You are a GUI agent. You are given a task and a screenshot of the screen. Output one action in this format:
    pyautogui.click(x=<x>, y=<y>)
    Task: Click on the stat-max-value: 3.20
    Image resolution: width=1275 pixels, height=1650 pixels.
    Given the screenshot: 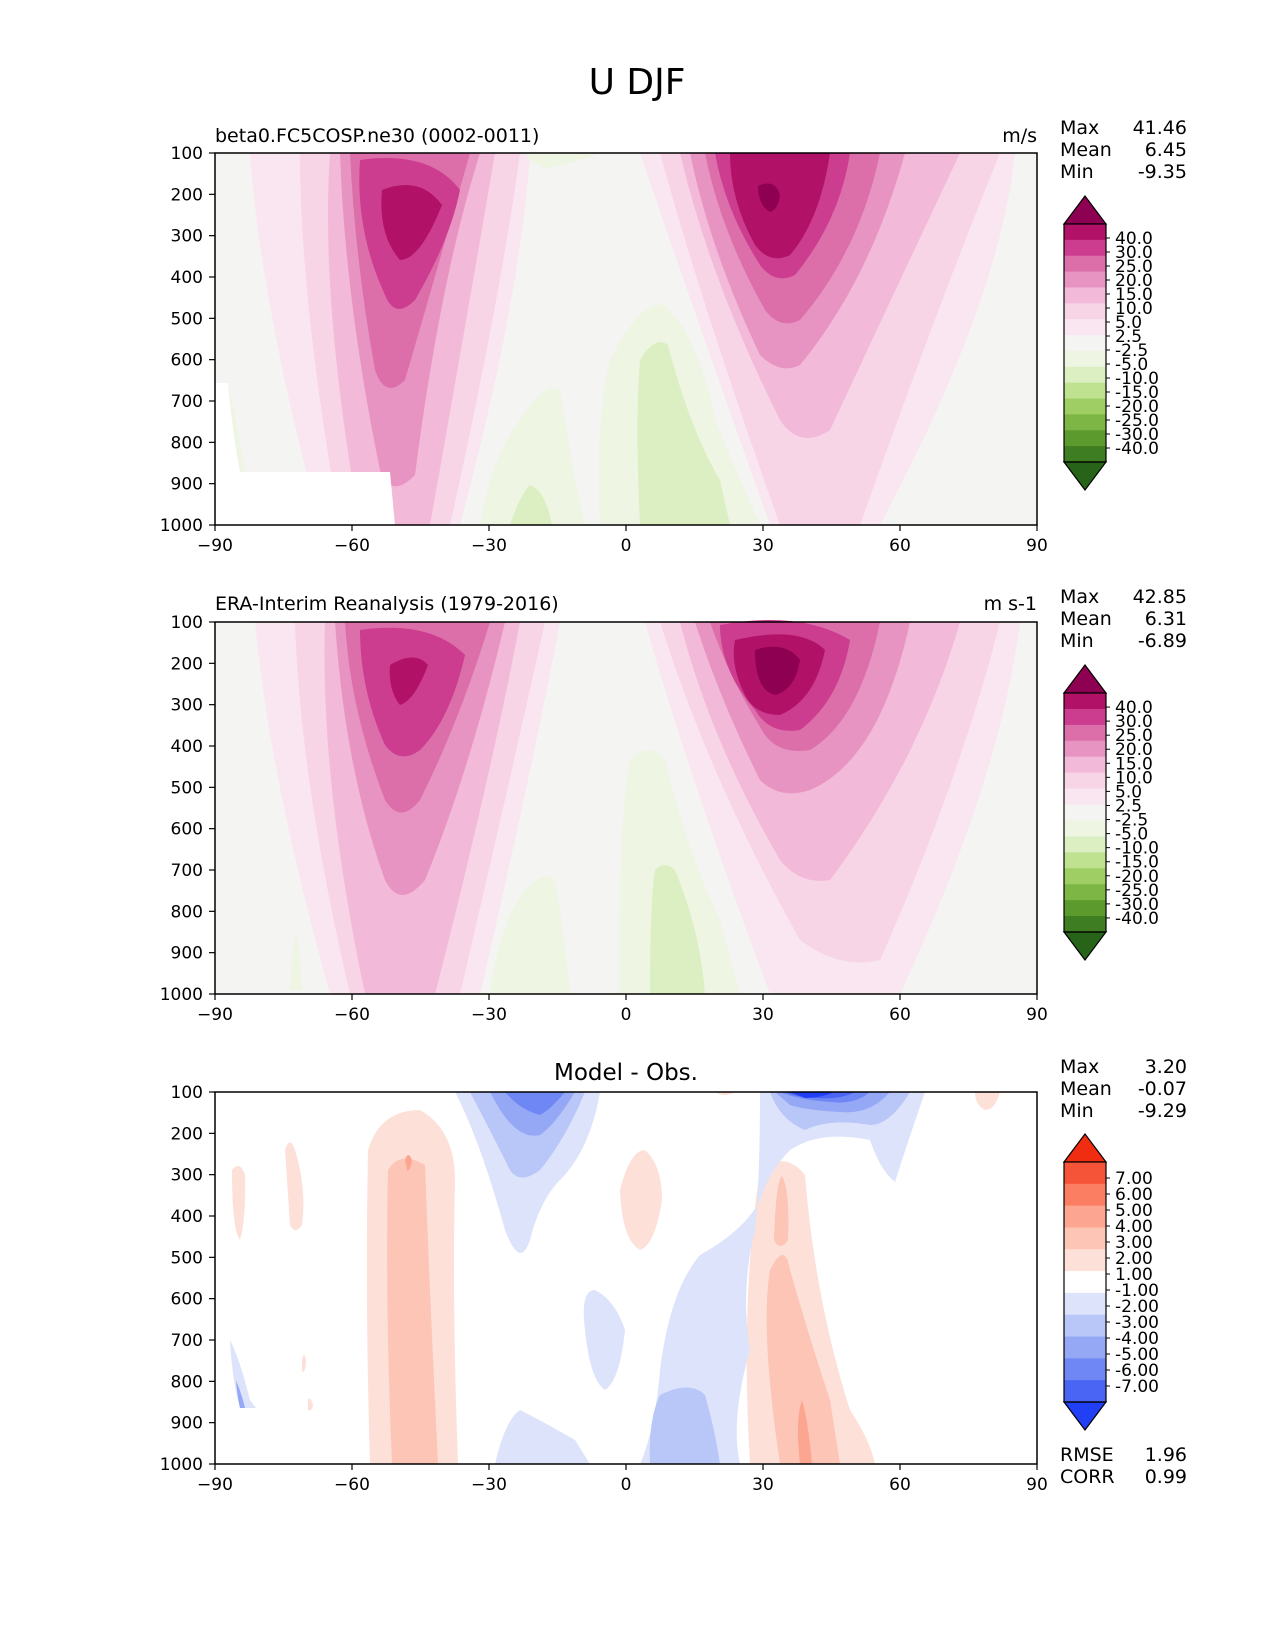 What is the action you would take?
    pyautogui.click(x=1166, y=1067)
    